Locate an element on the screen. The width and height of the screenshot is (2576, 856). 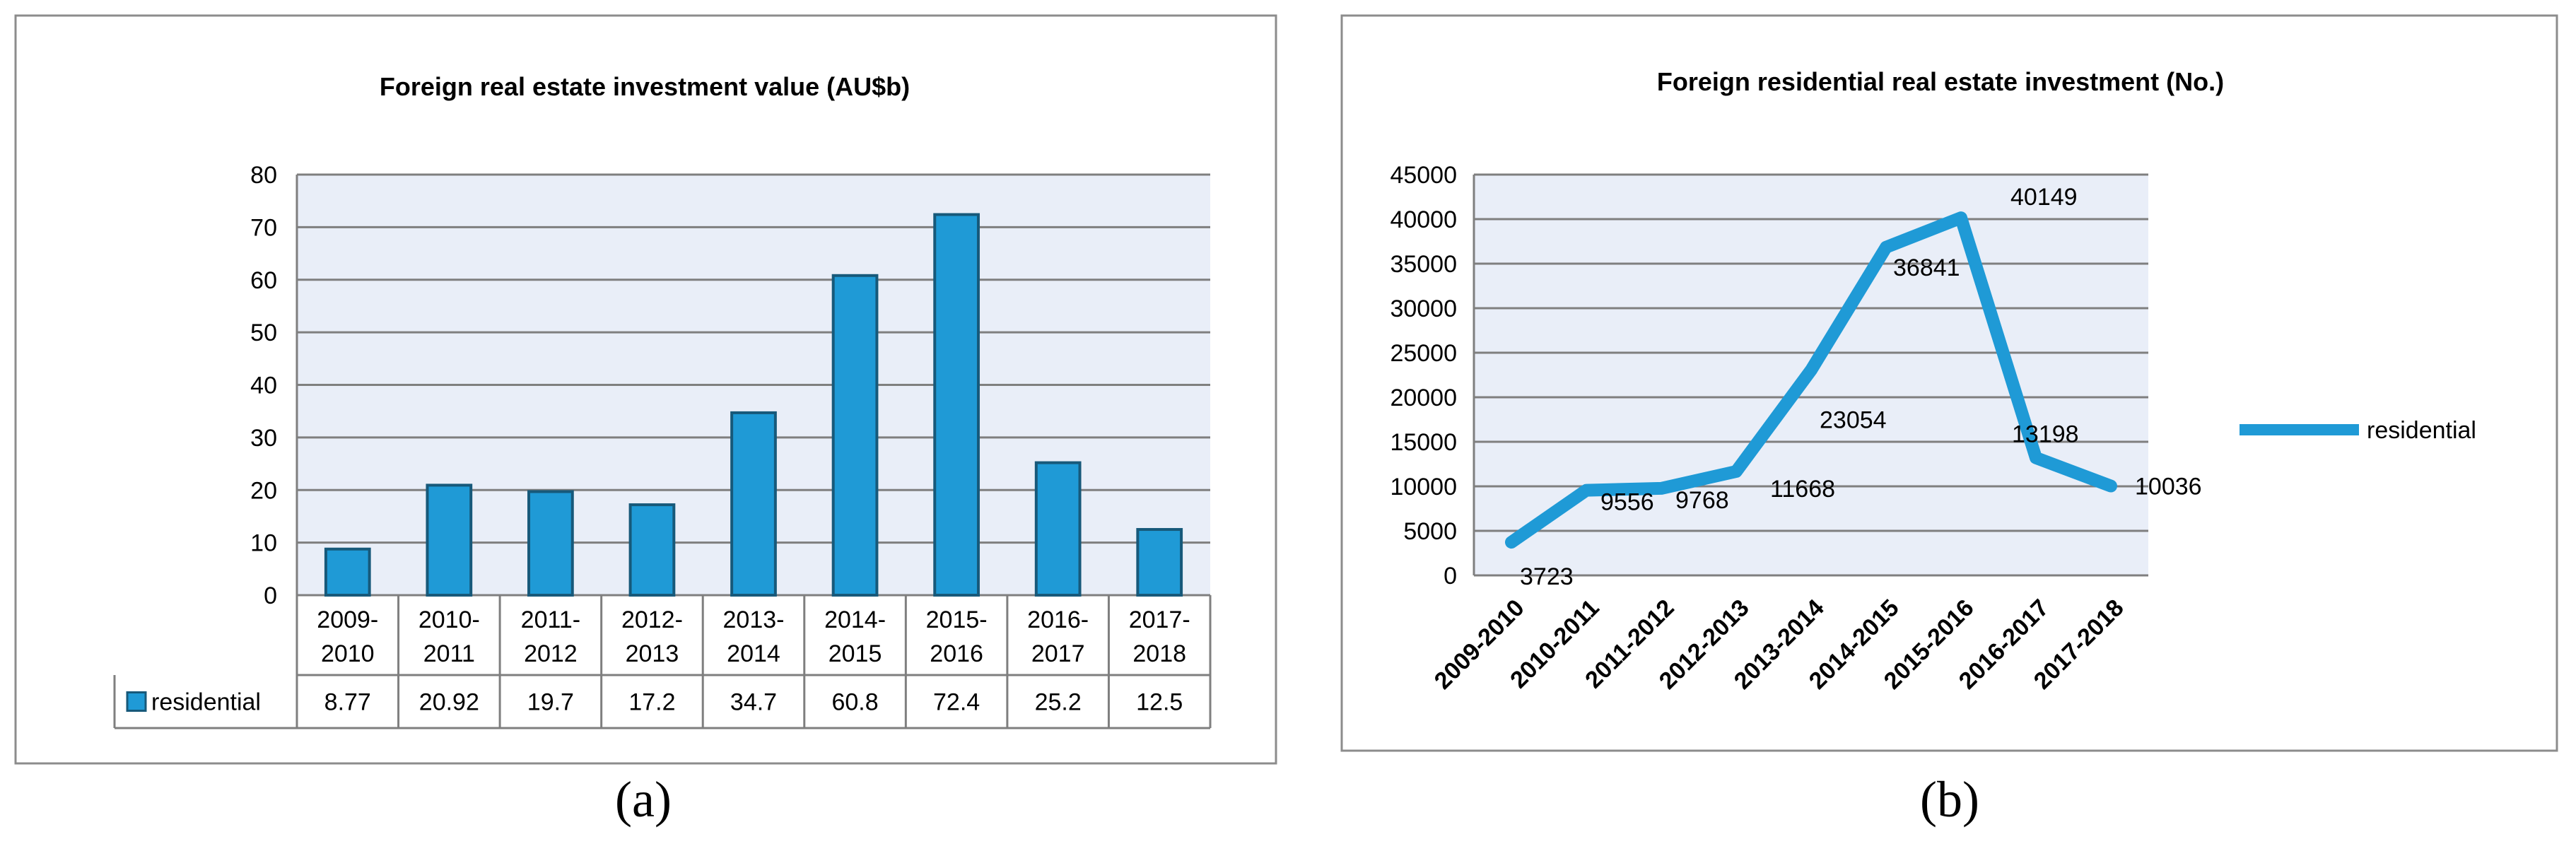
chart-b-y-tick-label: 15000 is located at coordinates (1423, 442).